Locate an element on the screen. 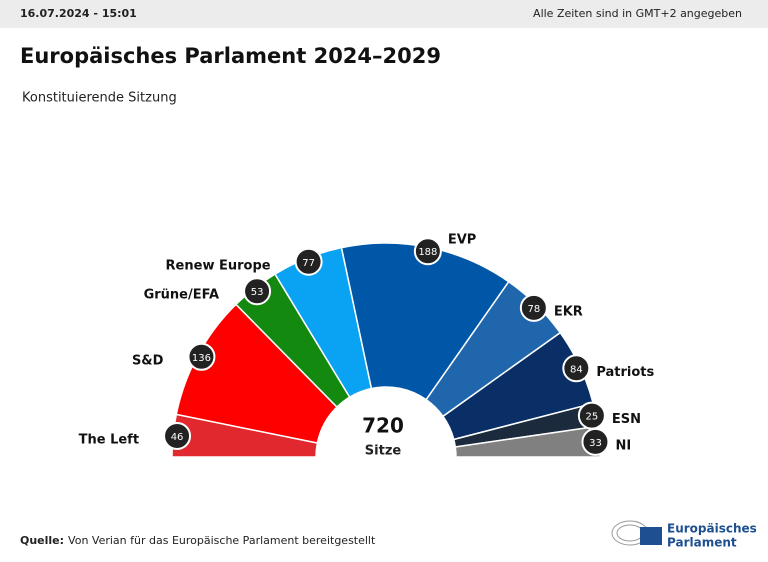 This screenshot has width=768, height=562. party-label: EVP is located at coordinates (462, 240).